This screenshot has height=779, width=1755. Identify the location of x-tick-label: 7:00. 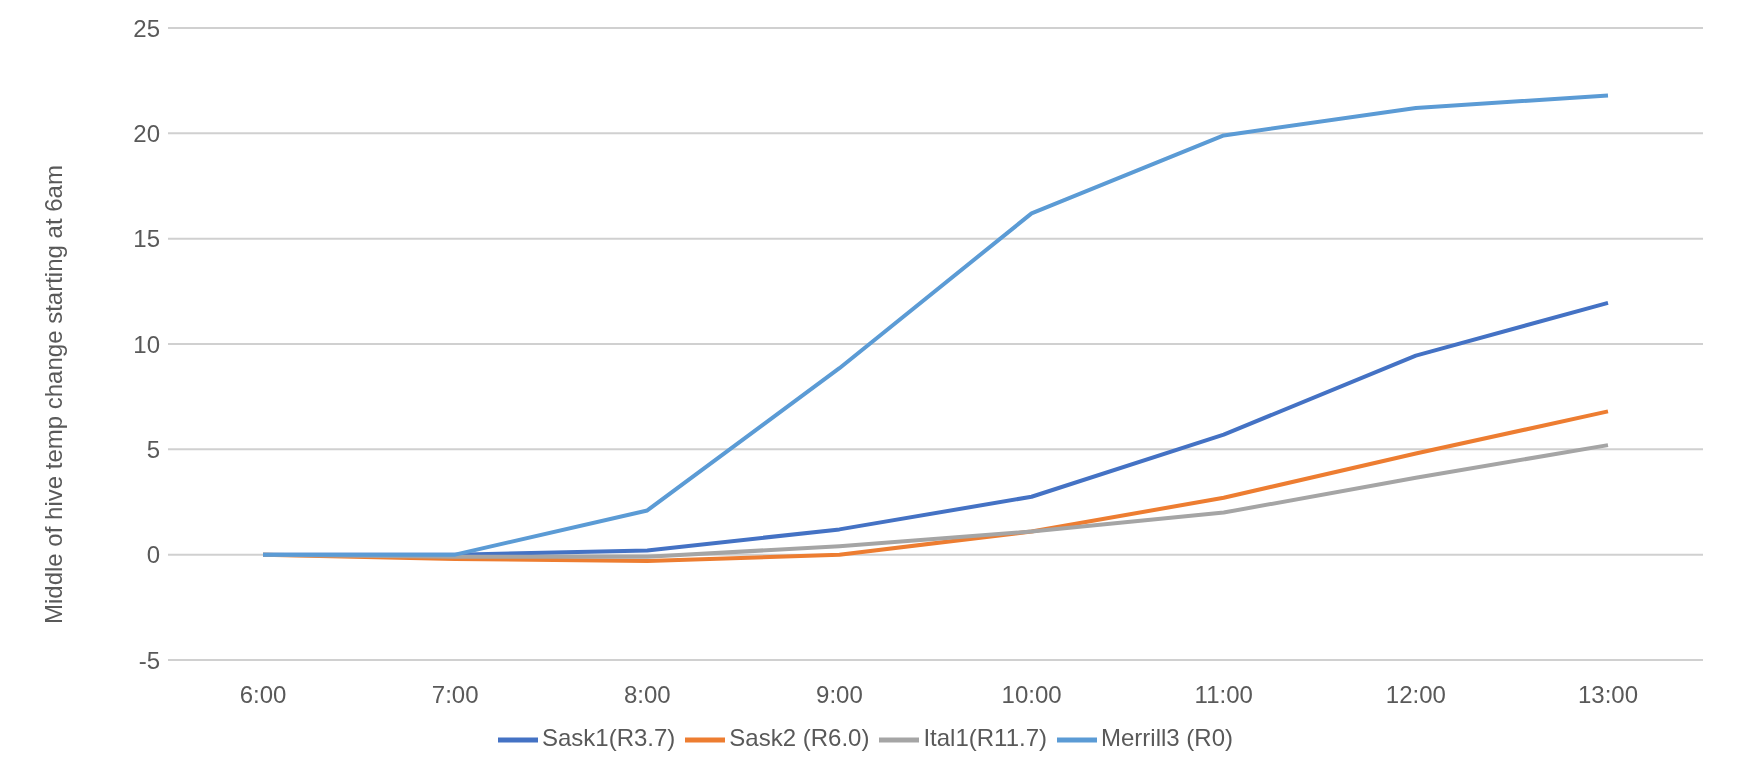
(455, 695).